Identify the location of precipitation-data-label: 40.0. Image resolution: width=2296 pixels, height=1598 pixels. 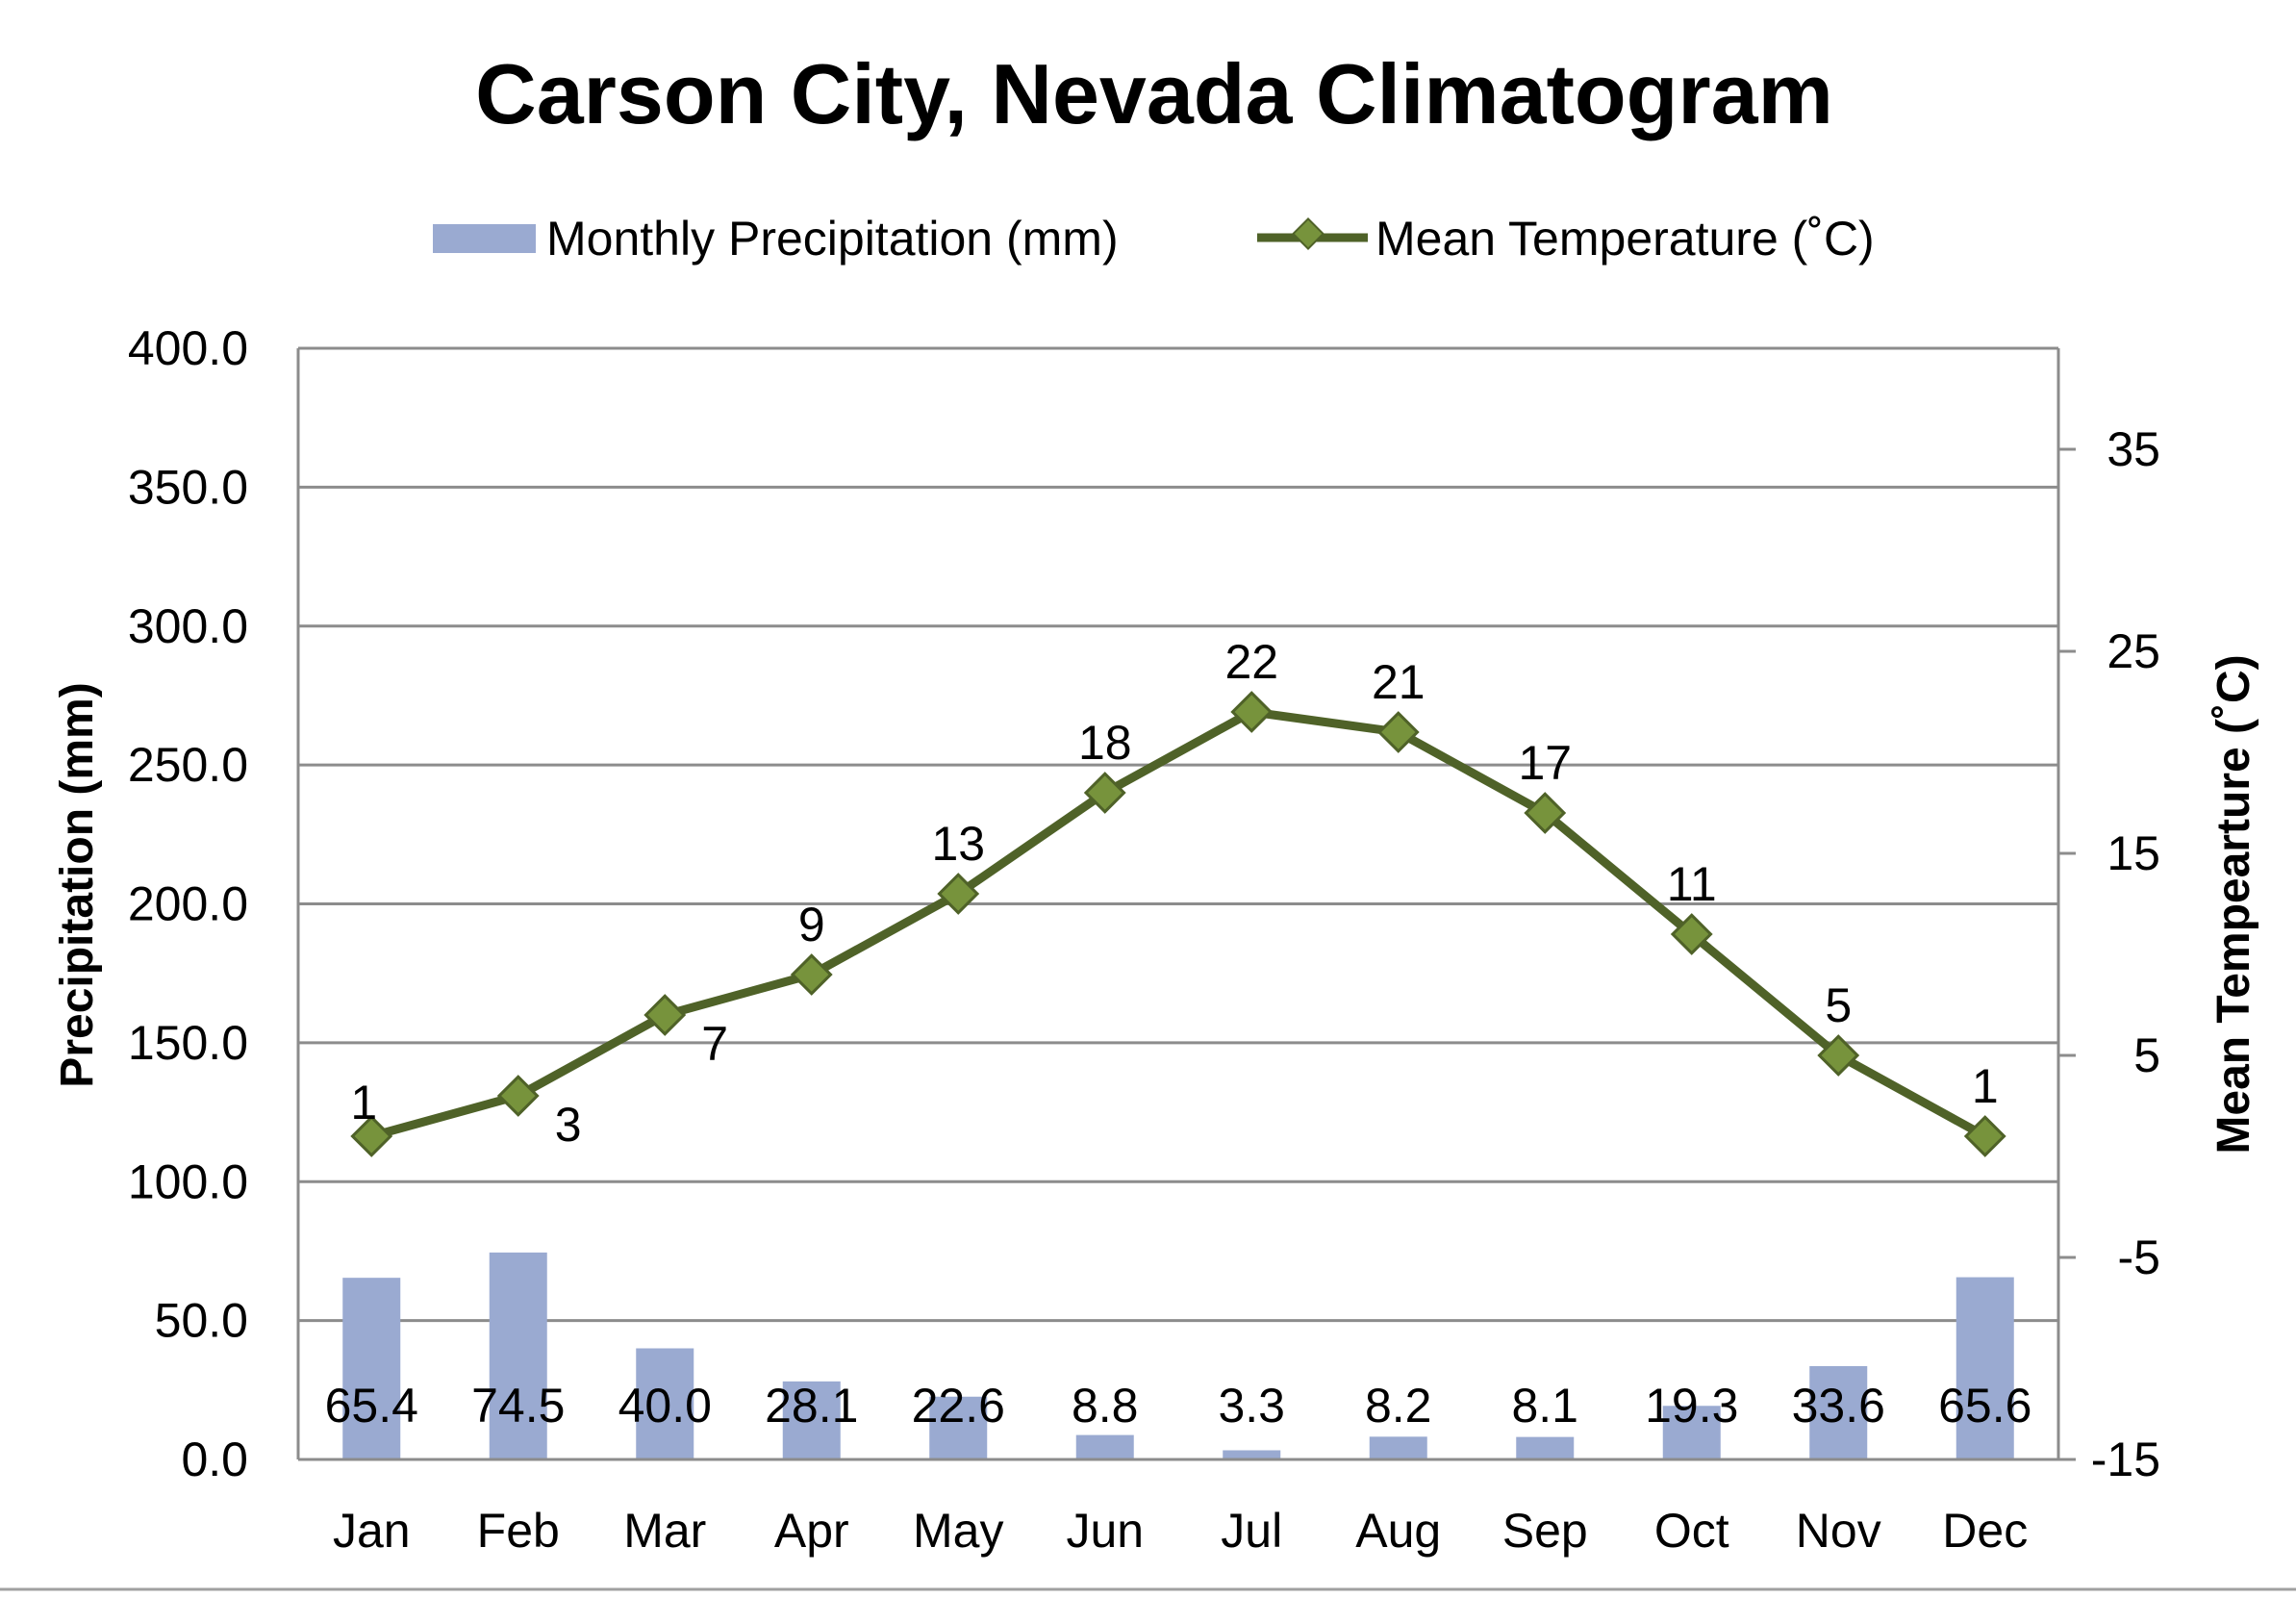
(665, 1406).